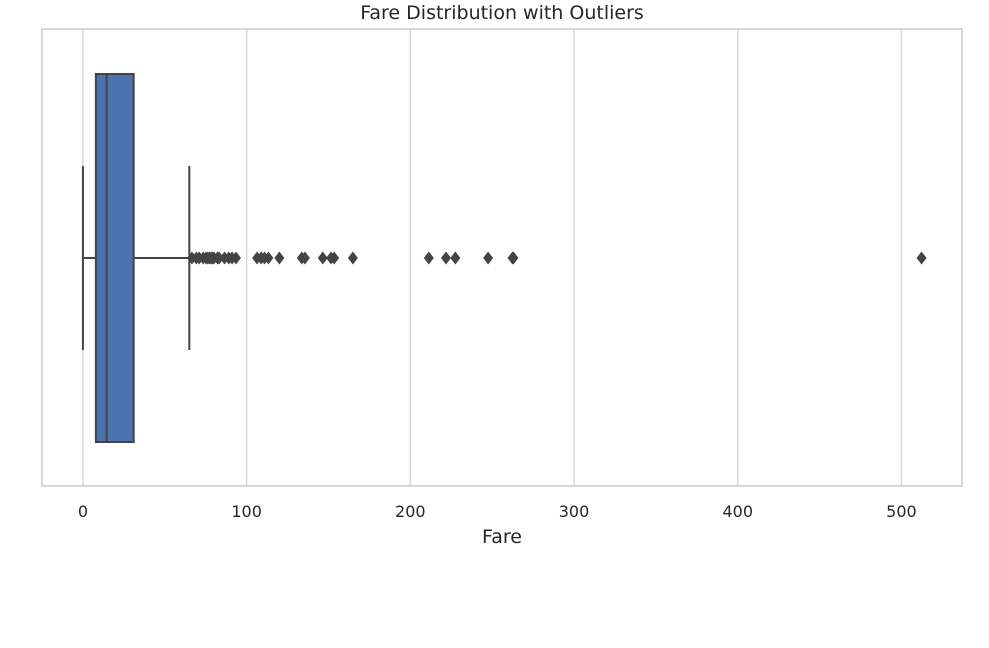 The image size is (989, 648). Describe the element at coordinates (497, 511) in the screenshot. I see `x-tick-labels: 0 100 200 300 400 500` at that location.